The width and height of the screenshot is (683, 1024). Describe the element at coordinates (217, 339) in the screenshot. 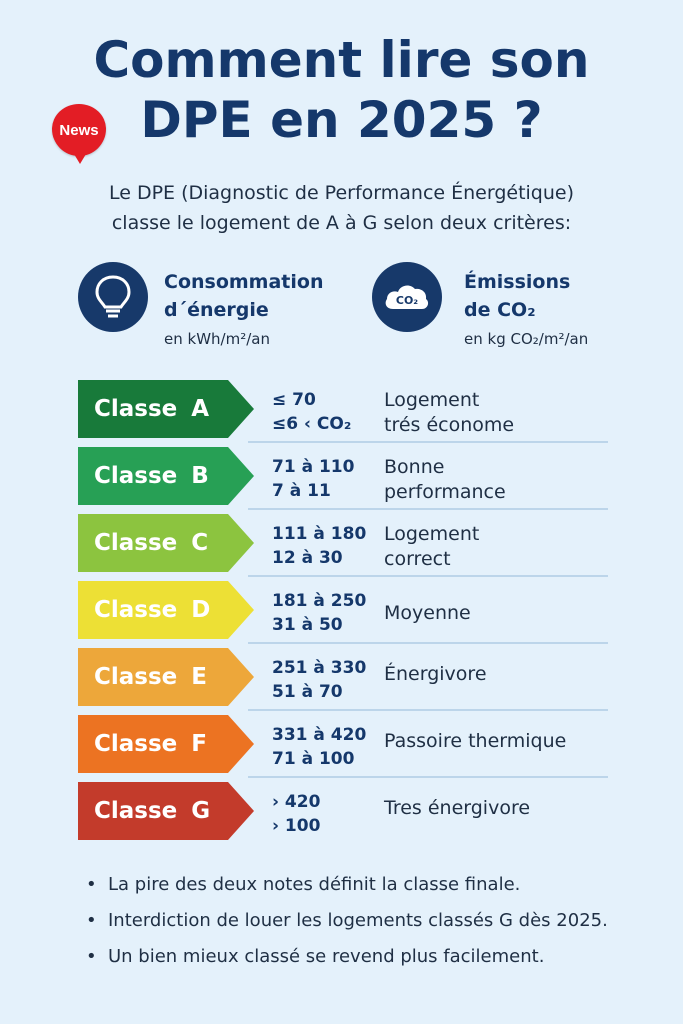

I see `energy-unit: en kWh/m²/an` at that location.